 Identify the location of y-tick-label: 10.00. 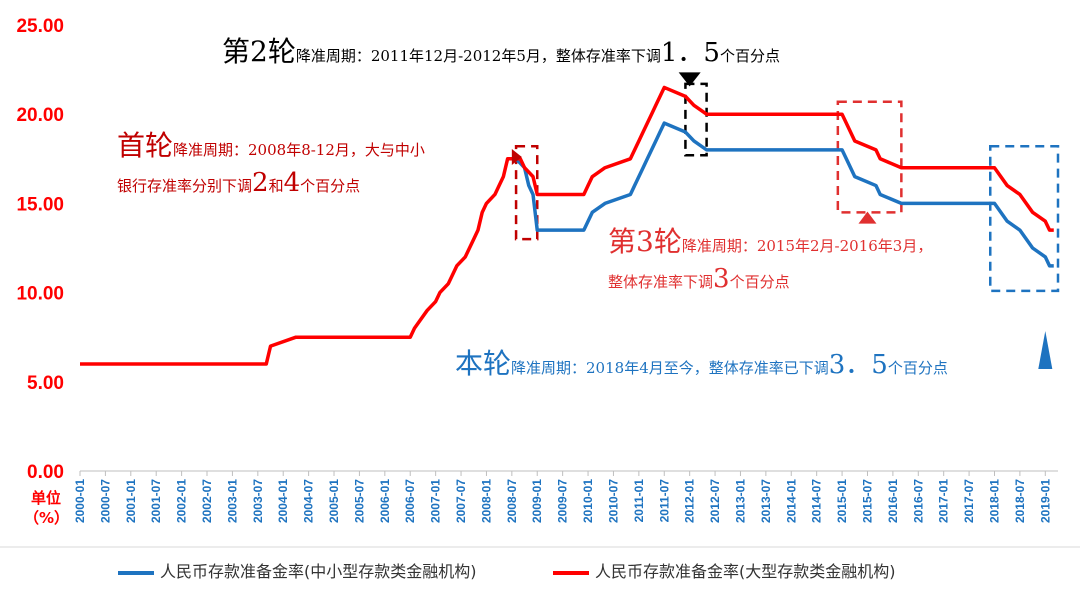
(40, 294).